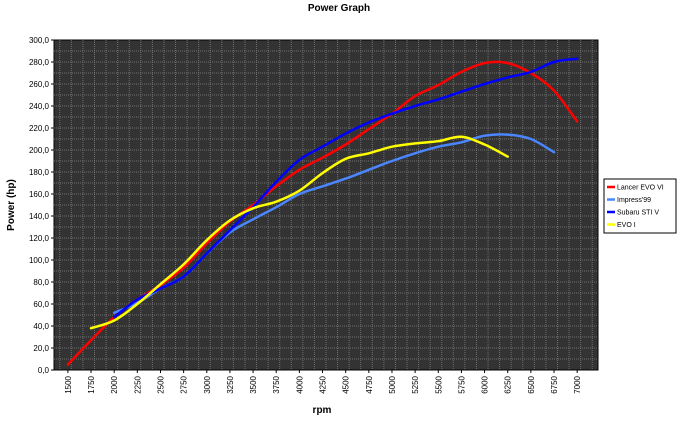 The width and height of the screenshot is (679, 421). What do you see at coordinates (184, 384) in the screenshot?
I see `x-tick-label: 2750` at bounding box center [184, 384].